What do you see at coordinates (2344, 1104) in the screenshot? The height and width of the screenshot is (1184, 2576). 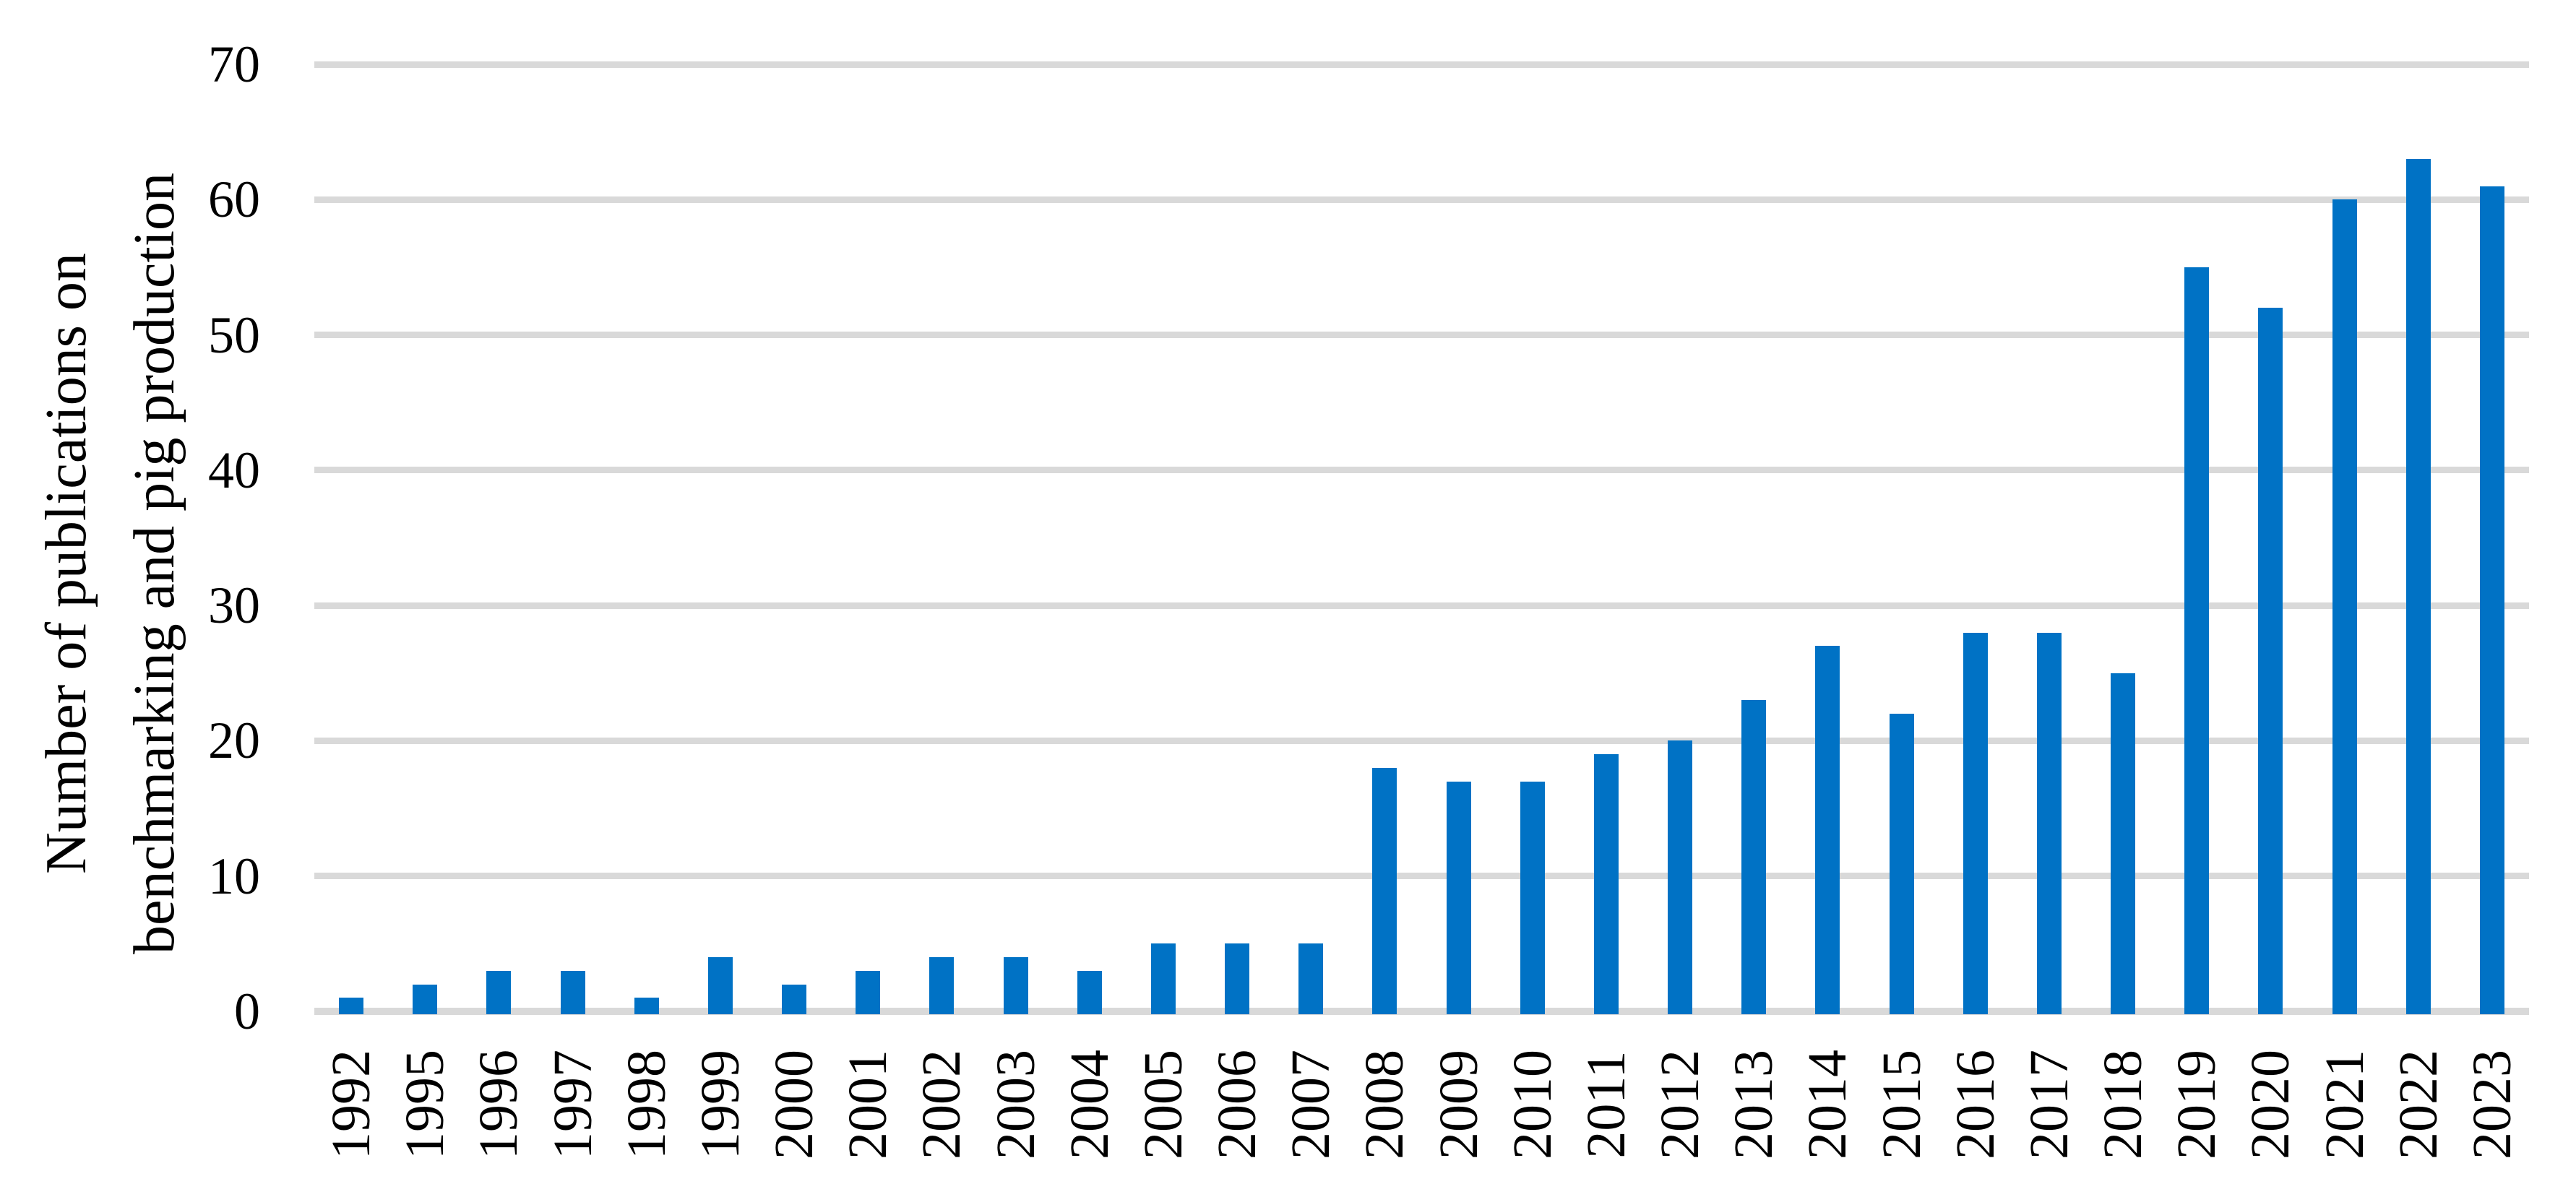 I see `x-tick-label-2021: 2021` at bounding box center [2344, 1104].